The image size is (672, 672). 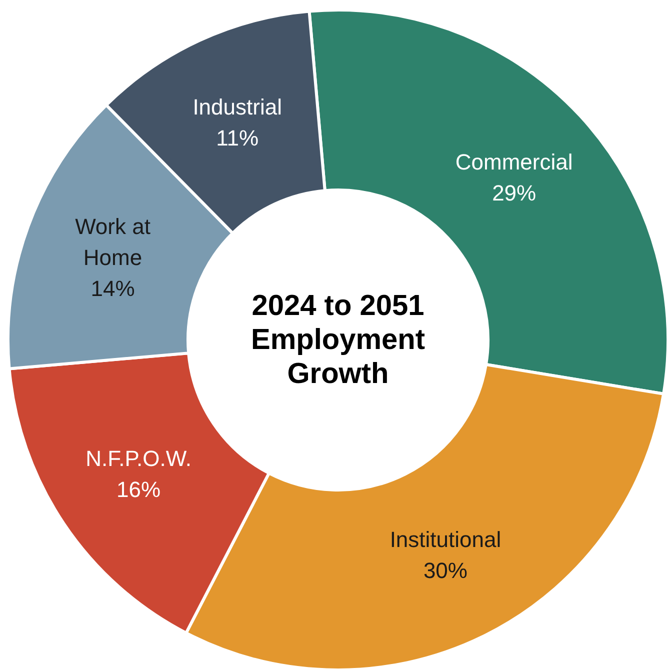 I want to click on data-label: 11%, so click(x=237, y=137).